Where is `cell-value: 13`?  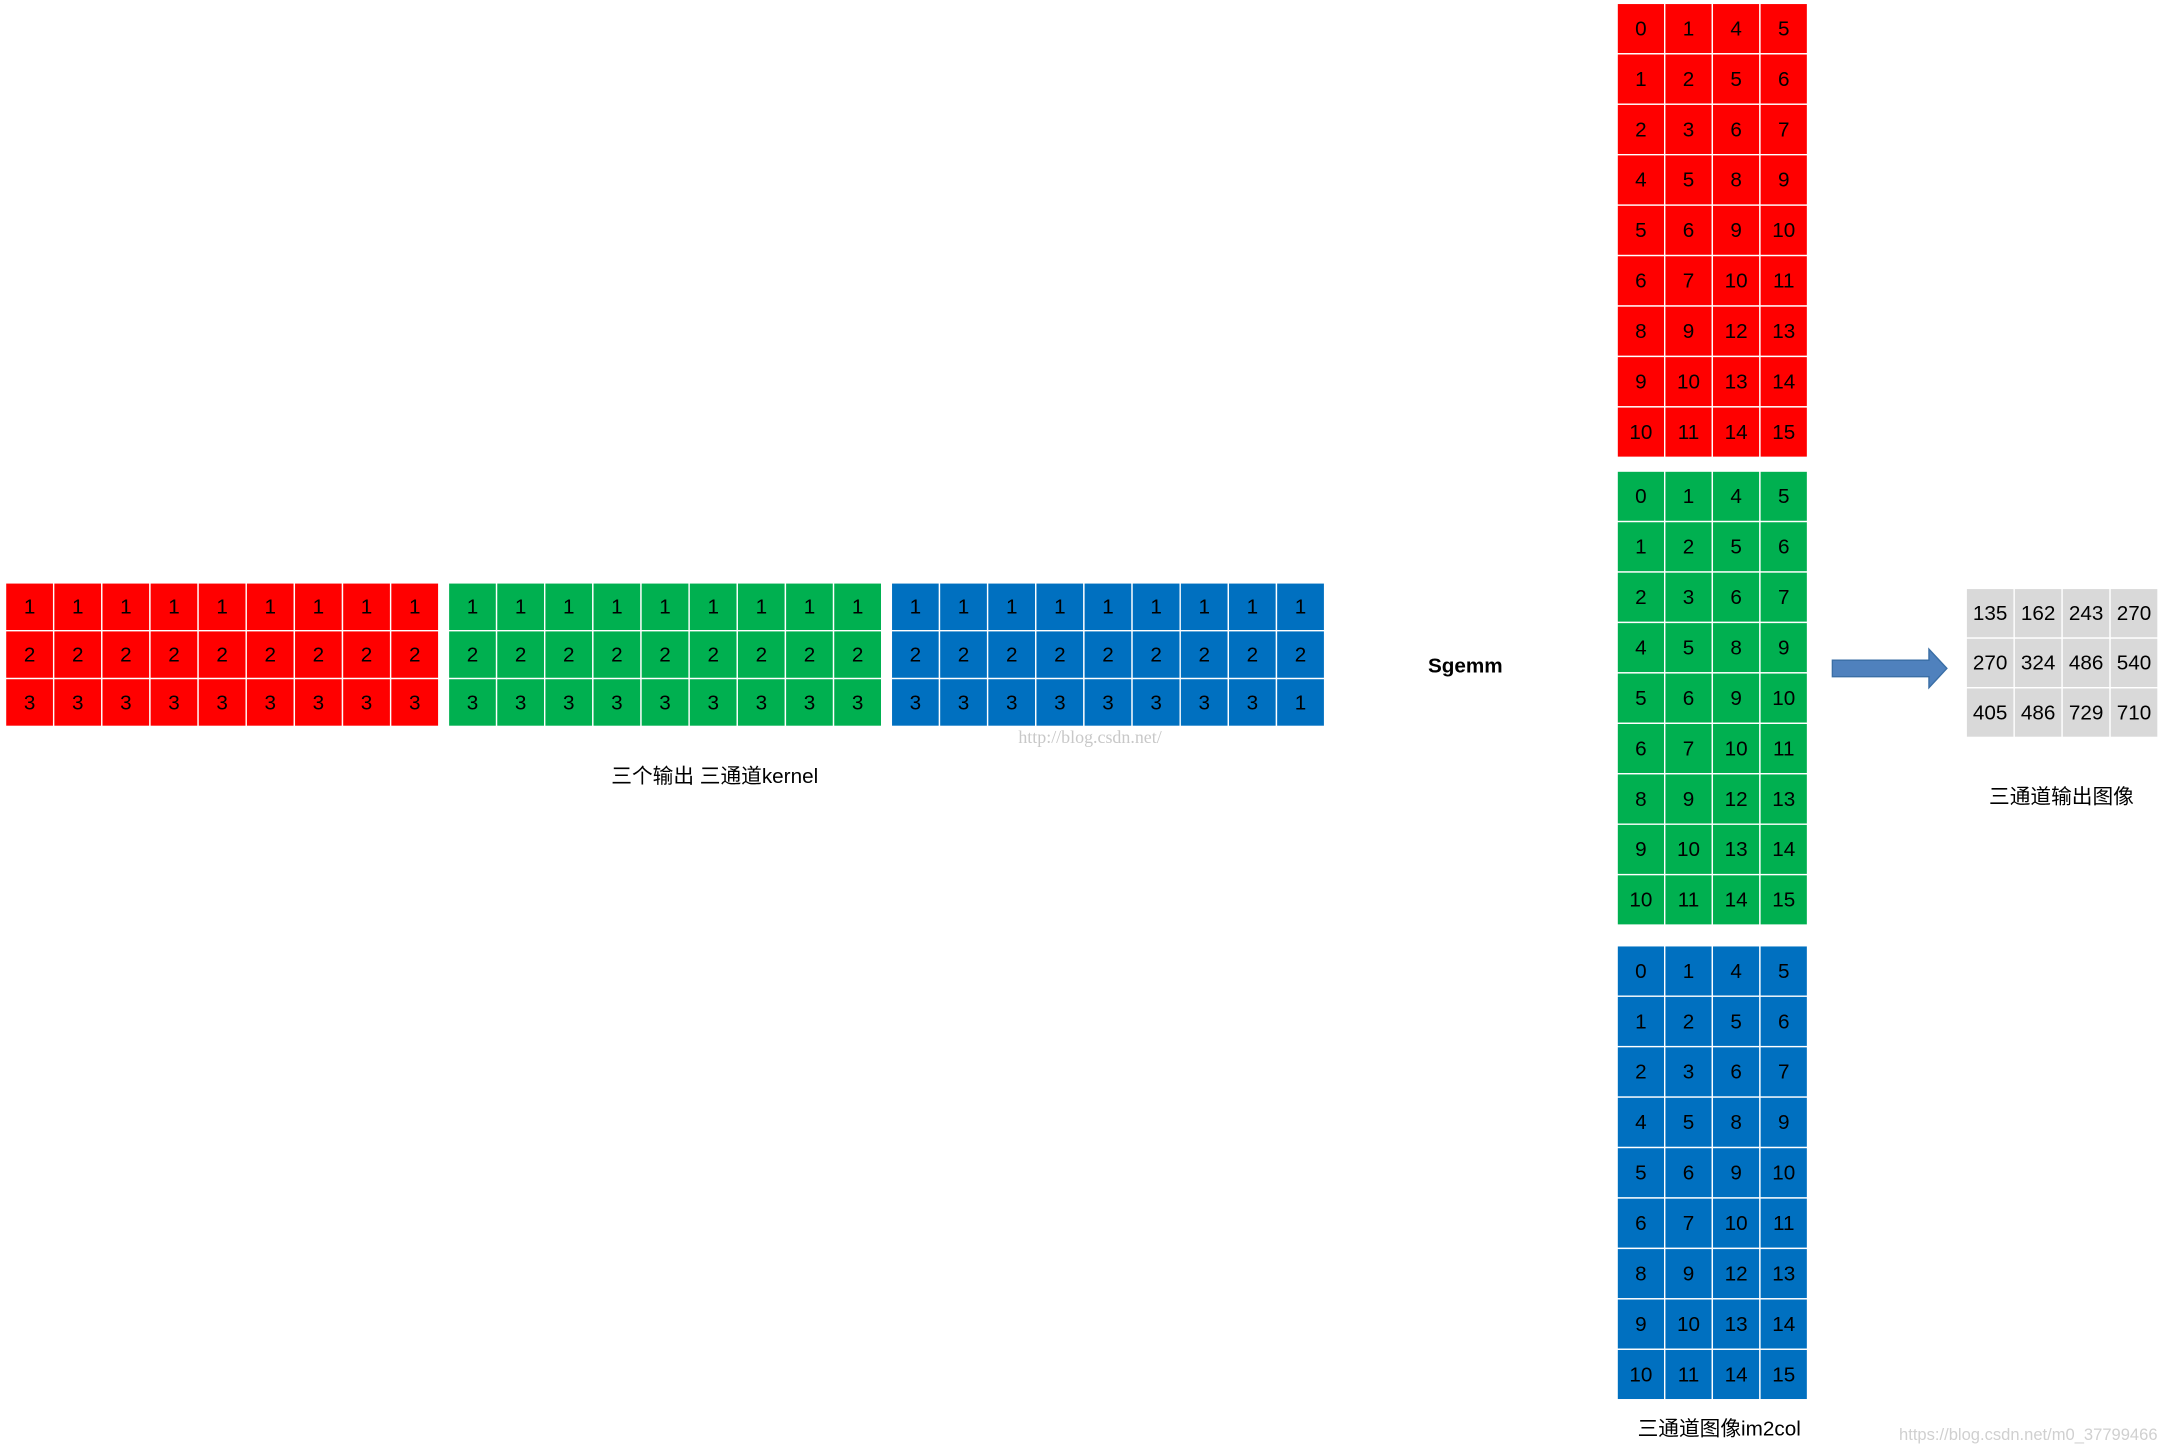 cell-value: 13 is located at coordinates (1736, 849).